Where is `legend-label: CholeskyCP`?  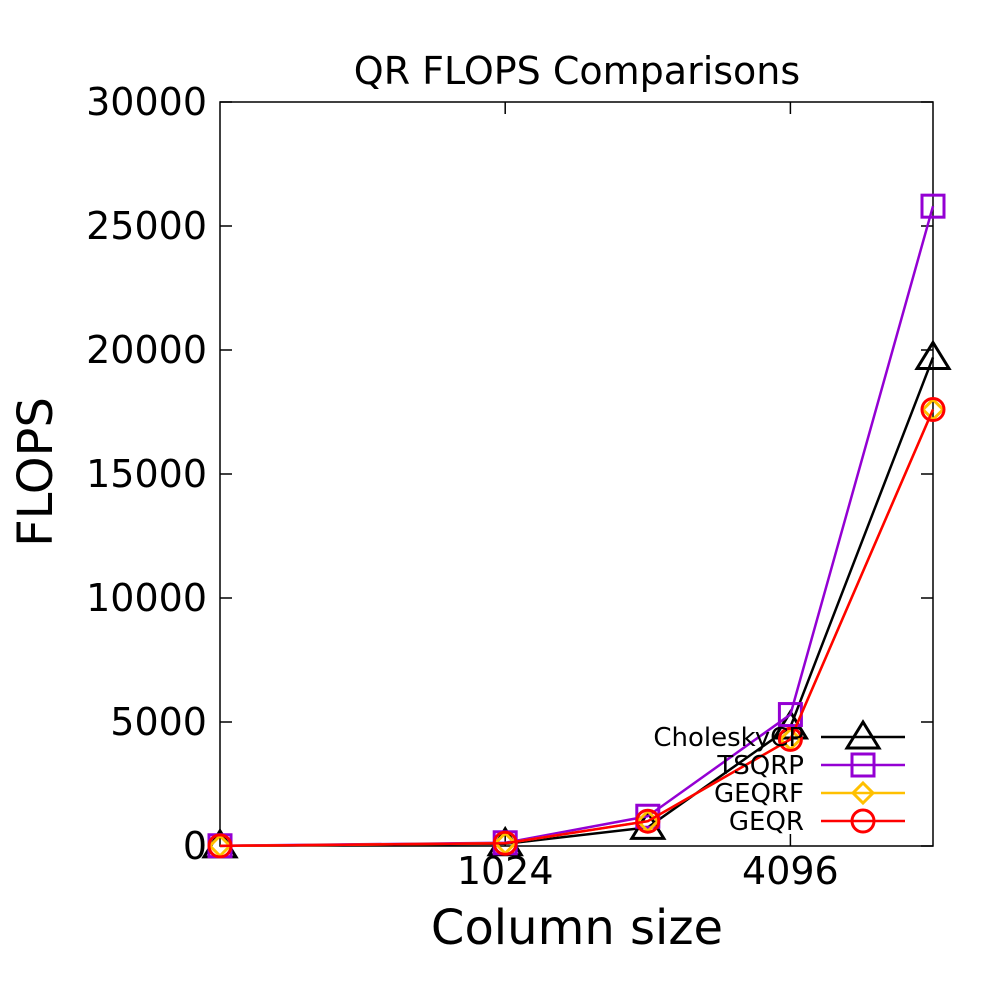
legend-label: CholeskyCP is located at coordinates (728, 738).